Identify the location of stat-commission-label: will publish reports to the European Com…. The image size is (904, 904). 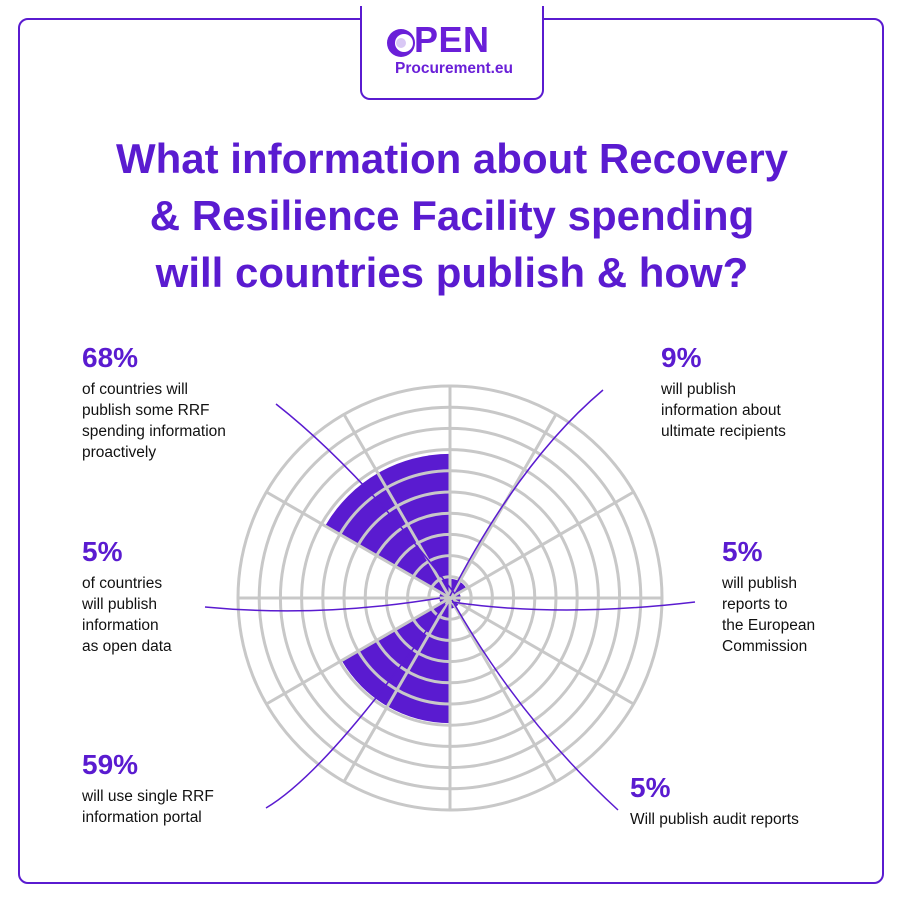
(769, 615).